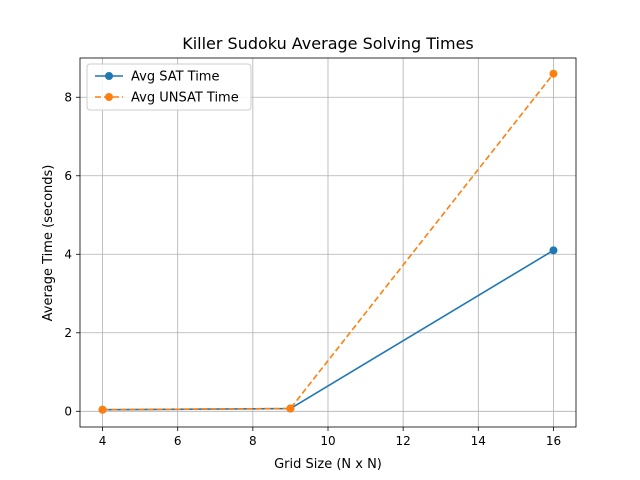 Image resolution: width=640 pixels, height=480 pixels. What do you see at coordinates (328, 43) in the screenshot?
I see `chart-title: Killer Sudoku Average Solving Times` at bounding box center [328, 43].